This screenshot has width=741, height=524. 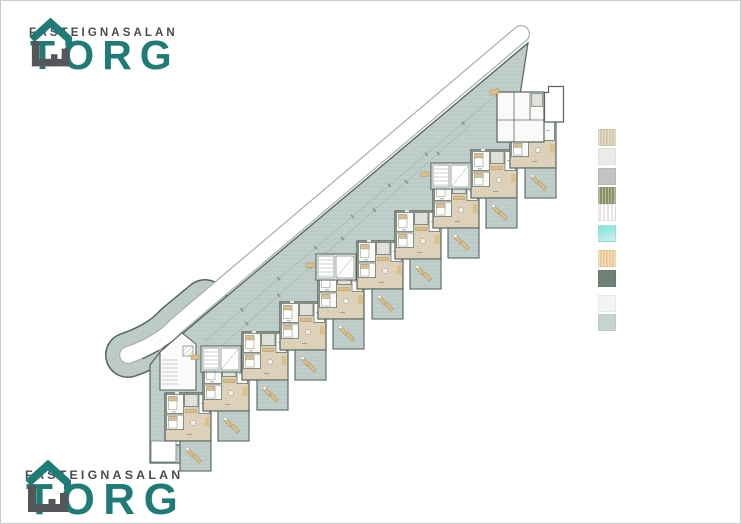 What do you see at coordinates (160, 344) in the screenshot?
I see `garage-ramp-stripes` at bounding box center [160, 344].